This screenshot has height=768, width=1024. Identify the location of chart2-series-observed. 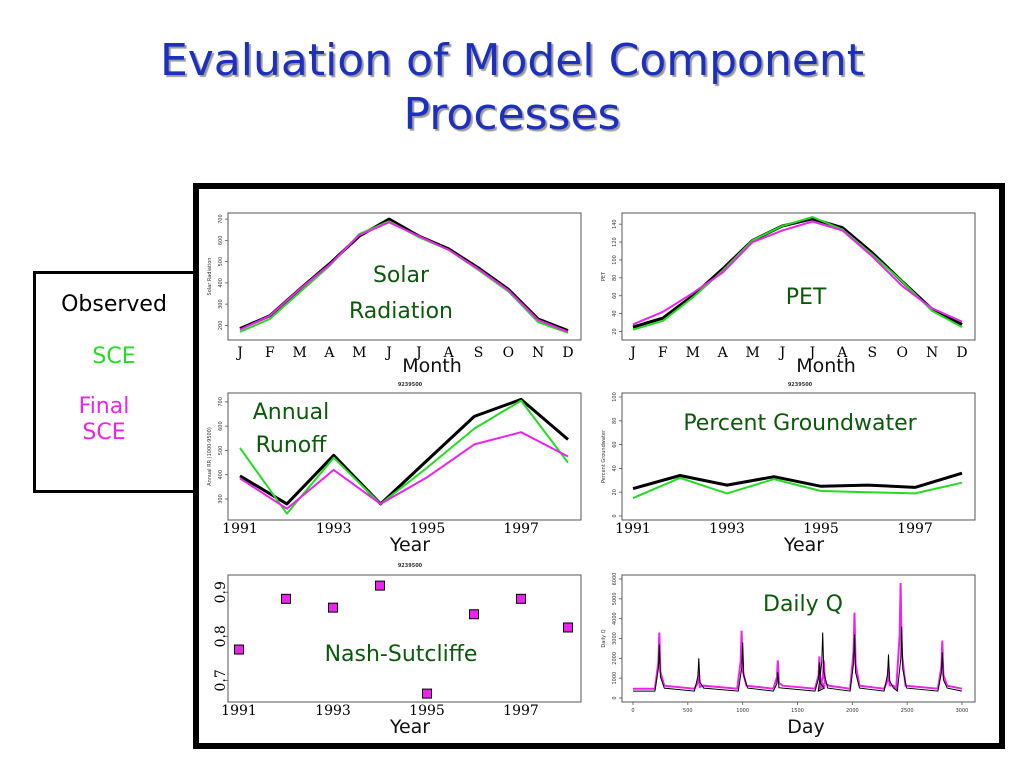
(797, 273).